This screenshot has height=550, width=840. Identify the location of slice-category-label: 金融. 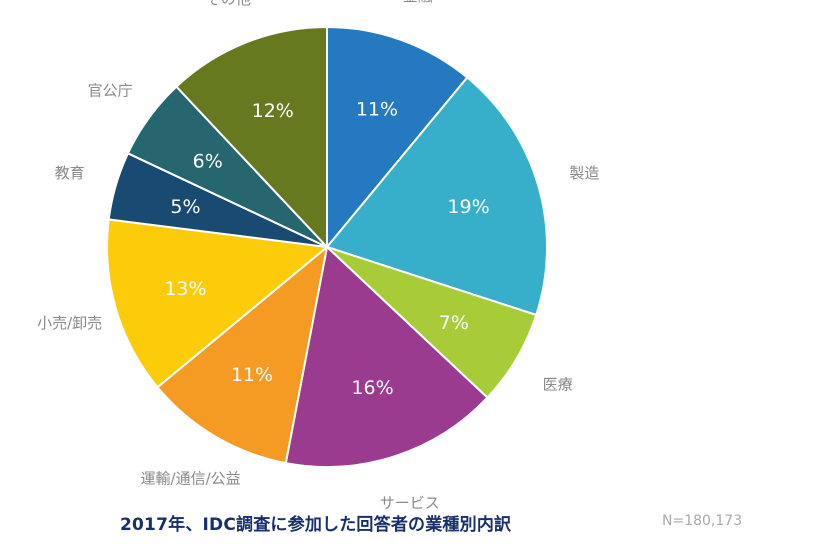
(418, 2).